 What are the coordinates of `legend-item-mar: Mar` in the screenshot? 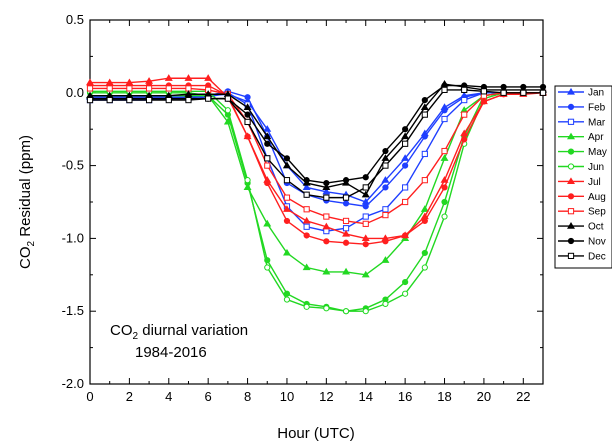 It's located at (582, 122).